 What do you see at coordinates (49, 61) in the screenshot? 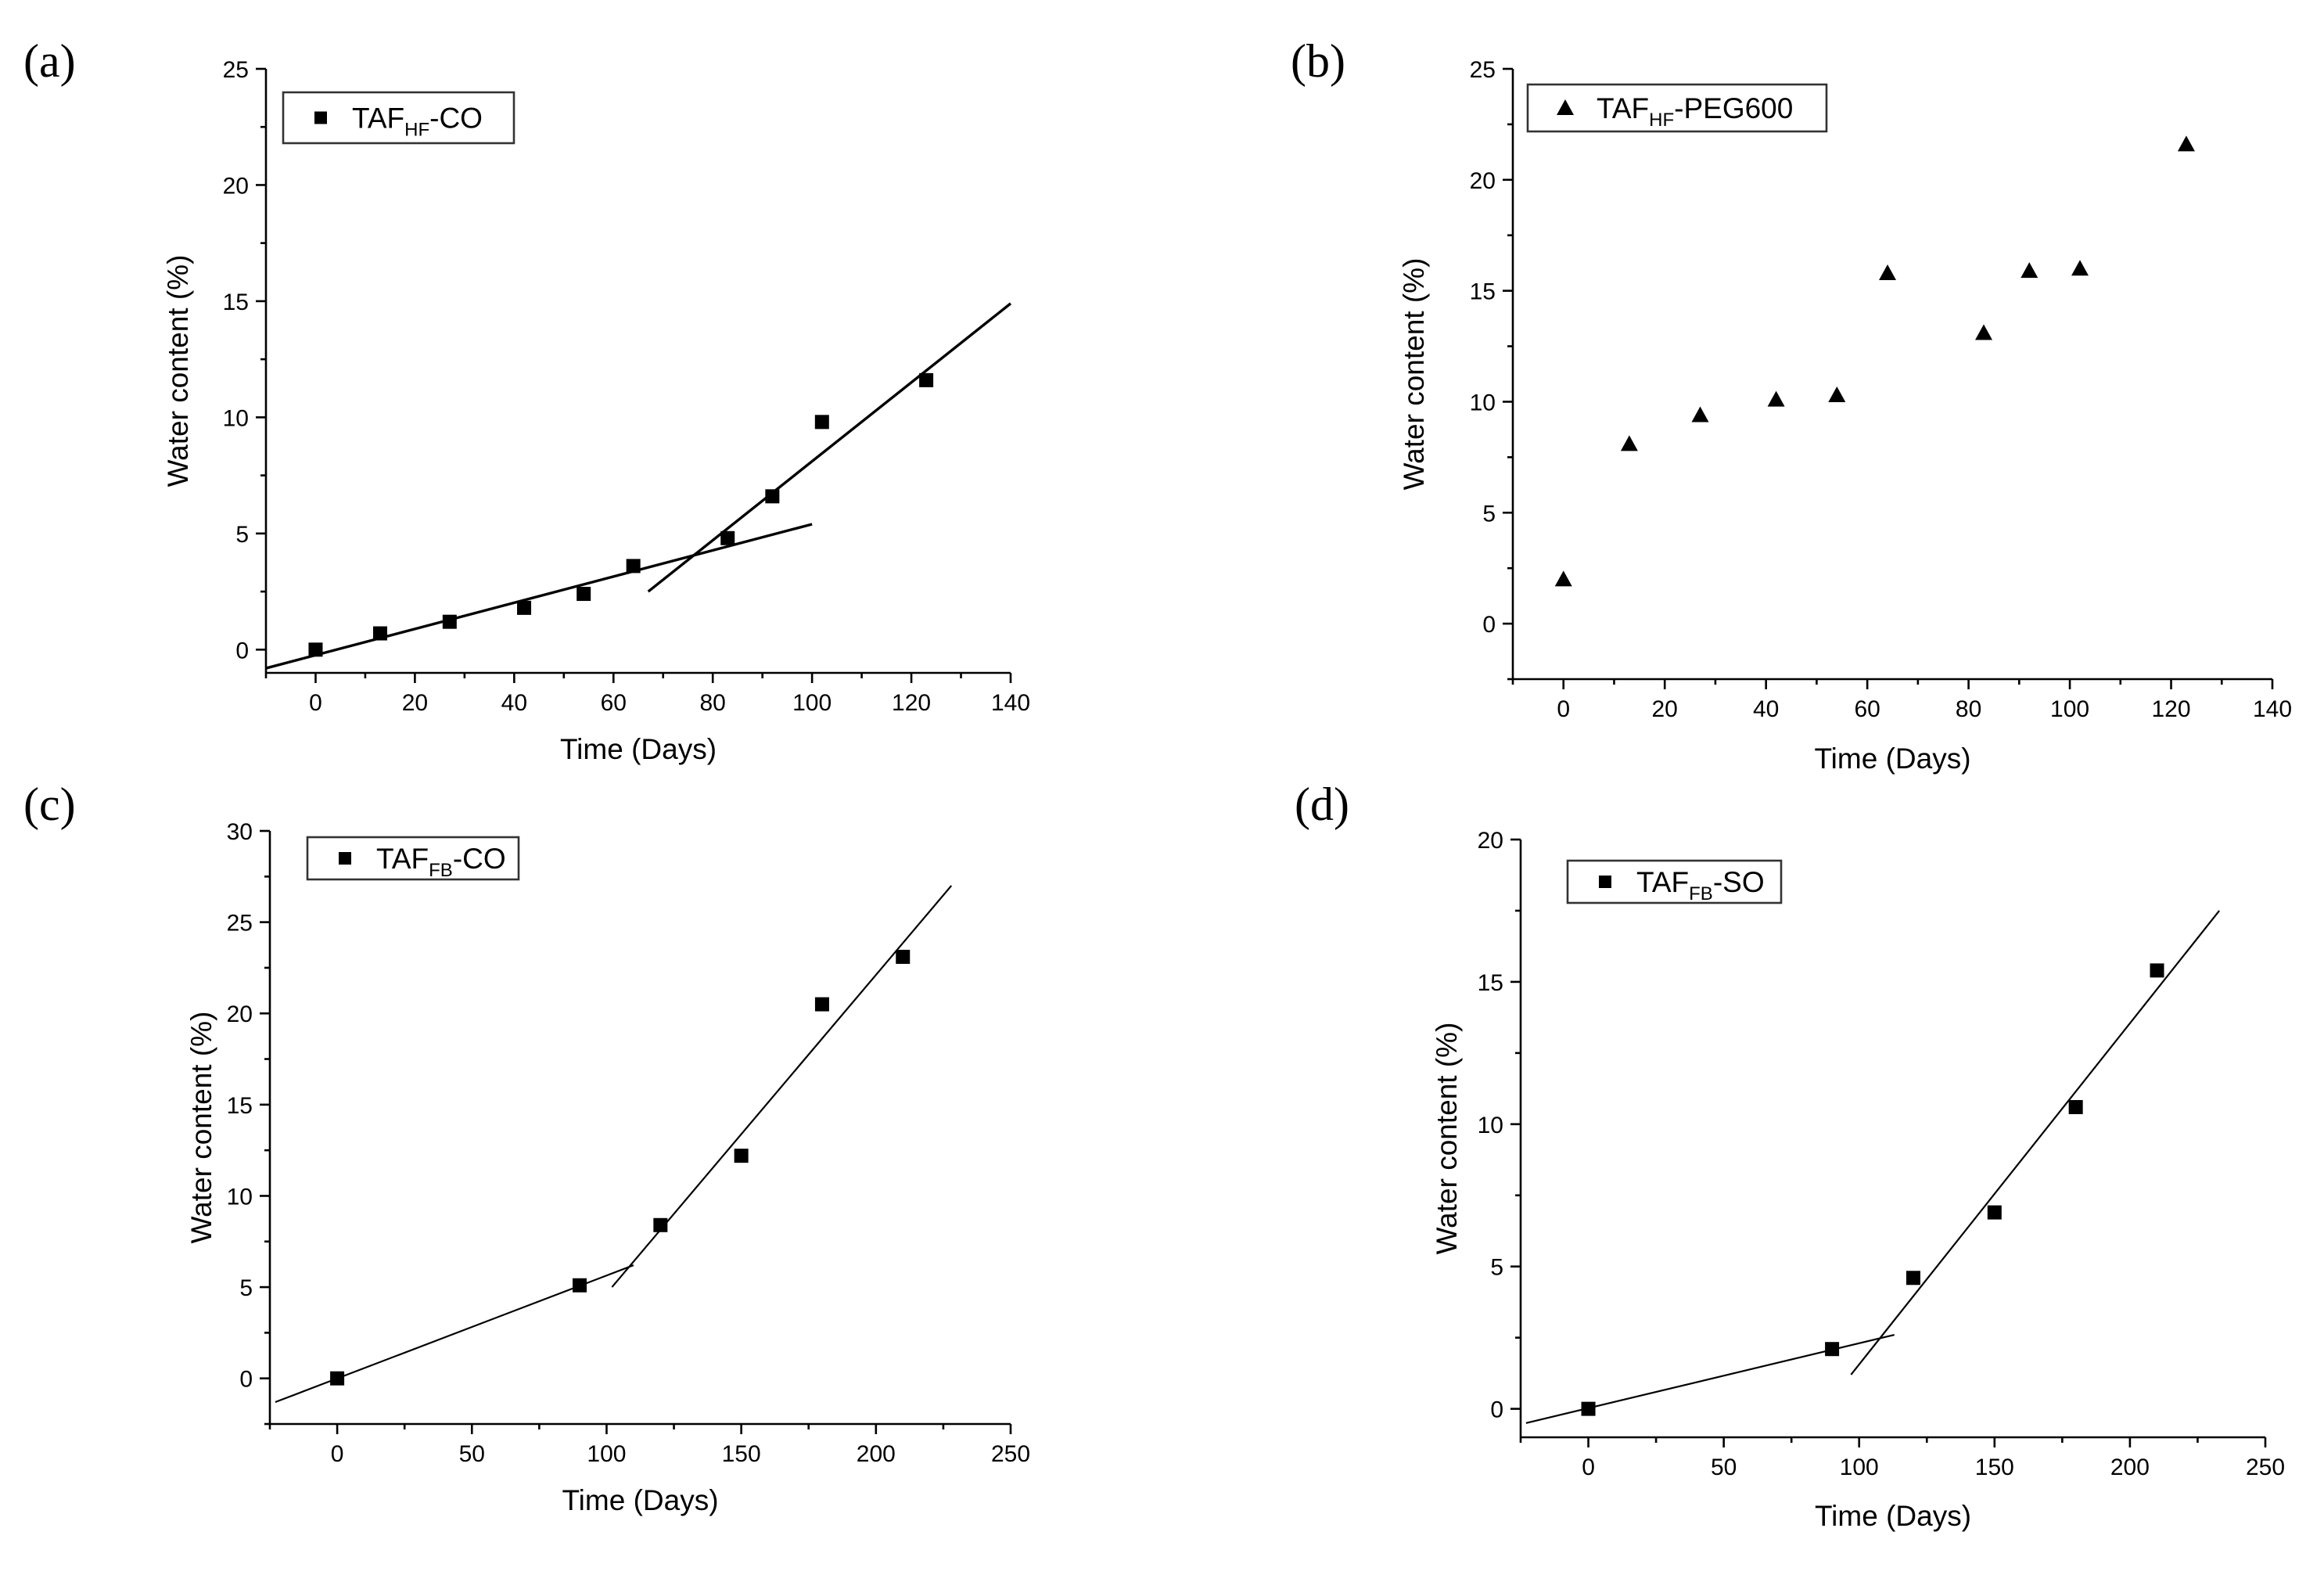
I see `panel-label: (a)` at bounding box center [49, 61].